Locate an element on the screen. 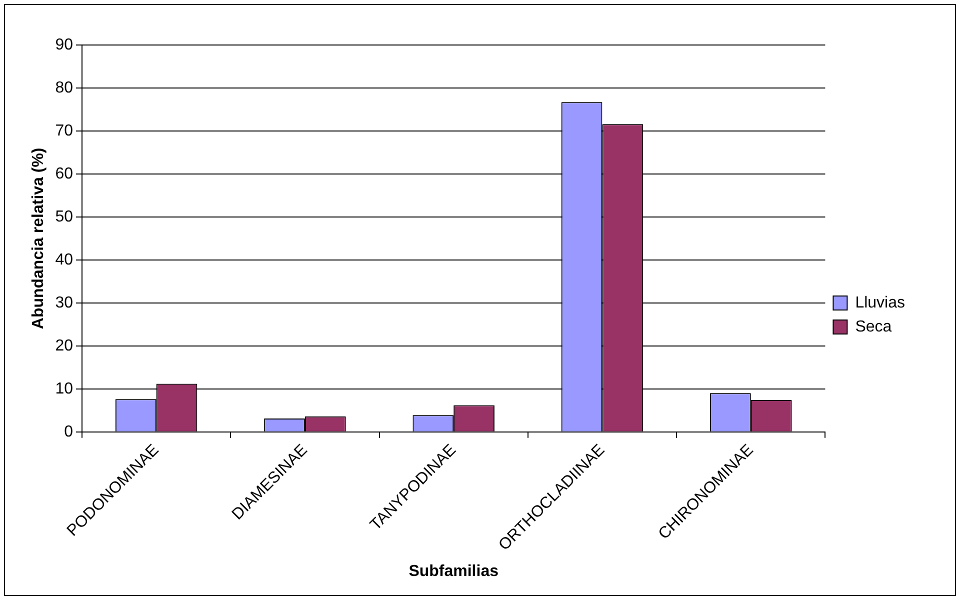 Image resolution: width=960 pixels, height=600 pixels. y-tick-label: 40 is located at coordinates (64, 259).